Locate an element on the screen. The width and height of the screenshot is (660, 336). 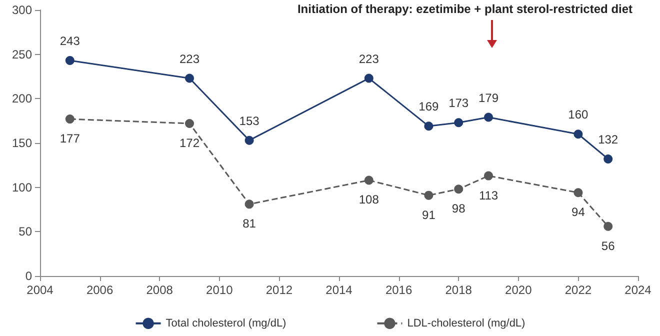
y-tick-label: 0 is located at coordinates (28, 276).